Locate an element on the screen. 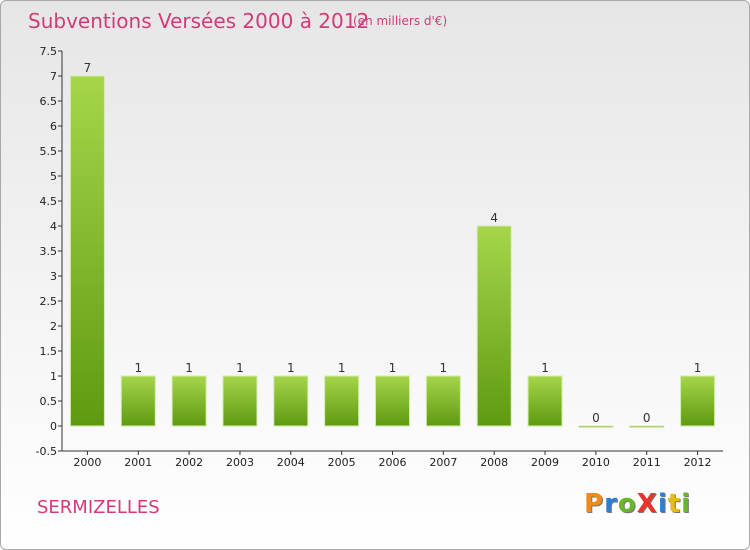 Image resolution: width=750 pixels, height=550 pixels. x-tick-label-2008: 2008 is located at coordinates (494, 462).